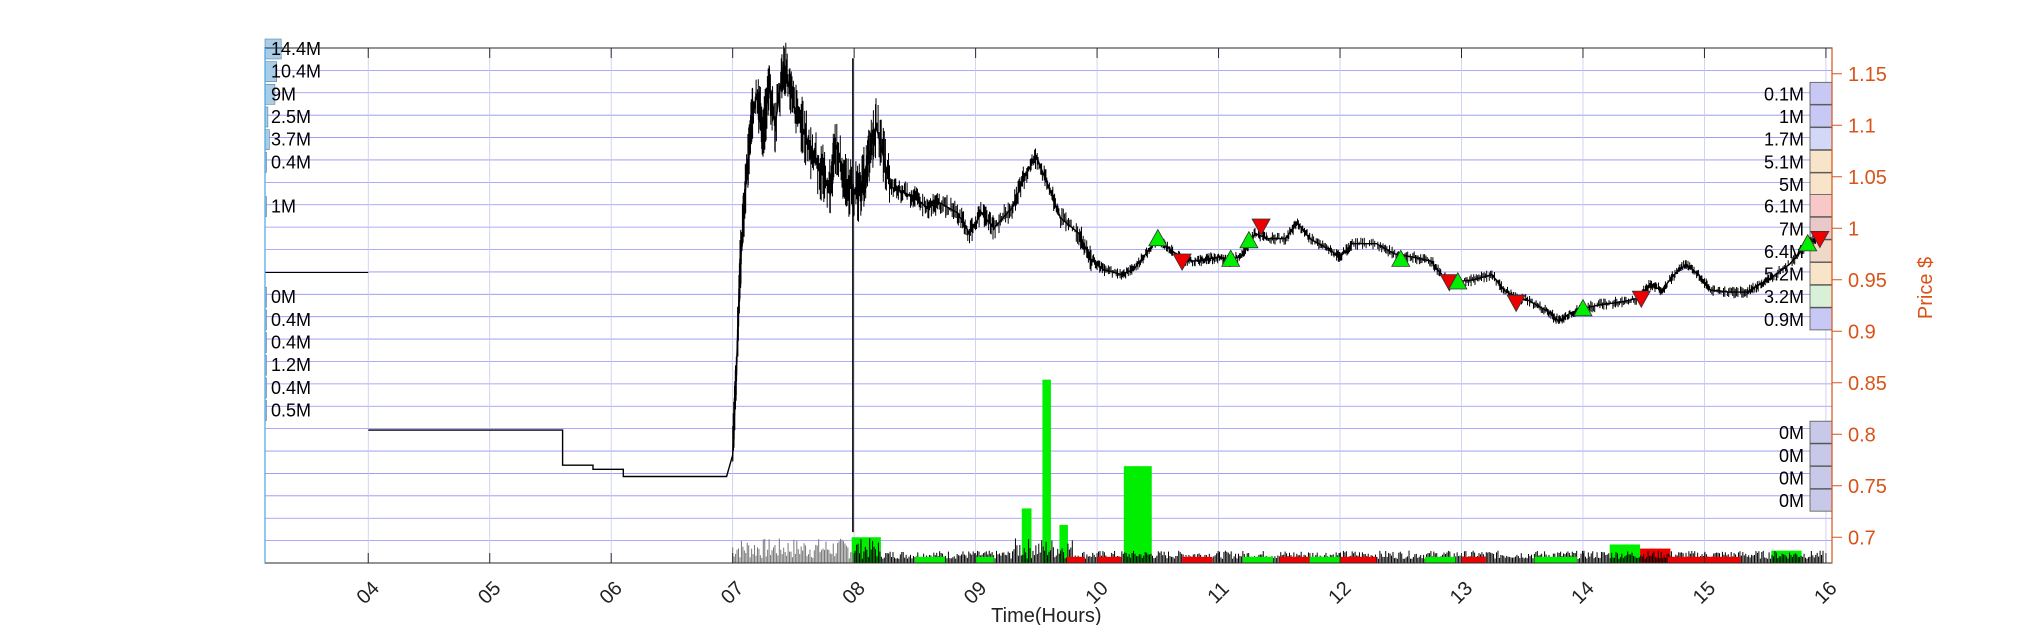 This screenshot has width=2031, height=630. I want to click on right-volume-label: 5.1M, so click(1784, 162).